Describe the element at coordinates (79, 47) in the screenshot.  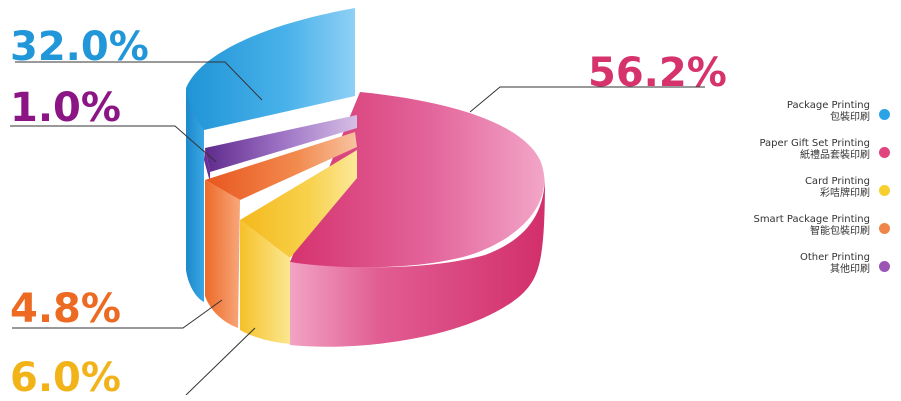
I see `label-package-printing-percent: 32.0%` at that location.